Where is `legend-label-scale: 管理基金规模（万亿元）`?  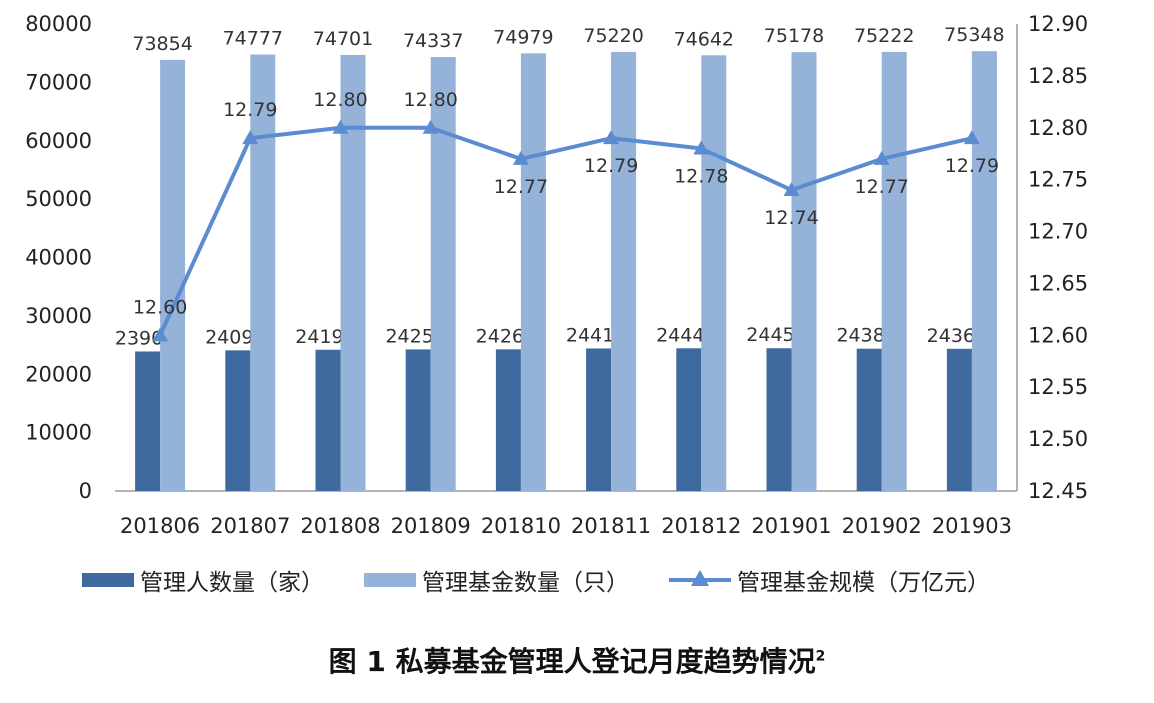 legend-label-scale: 管理基金规模（万亿元） is located at coordinates (863, 583).